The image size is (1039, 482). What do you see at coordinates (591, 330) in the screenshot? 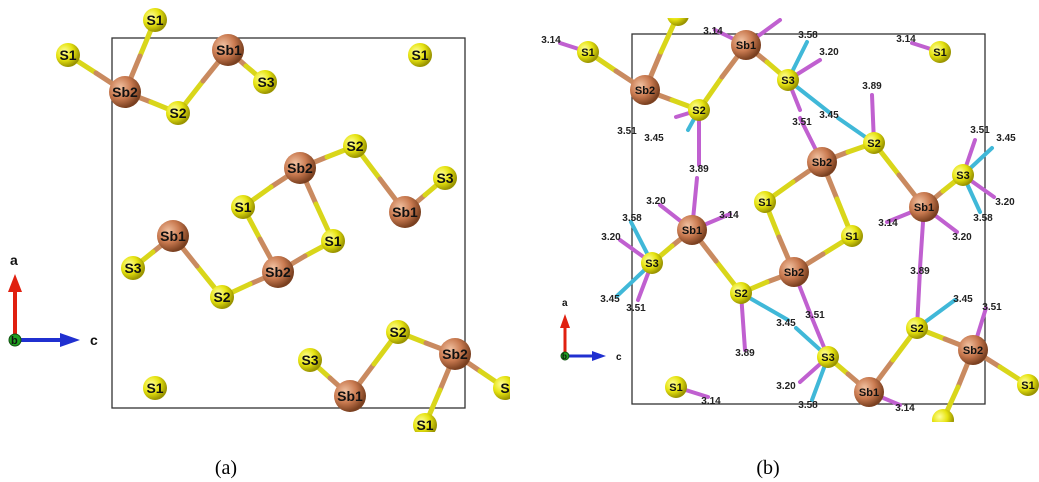
I see `axes-indicator-b: a b c` at bounding box center [591, 330].